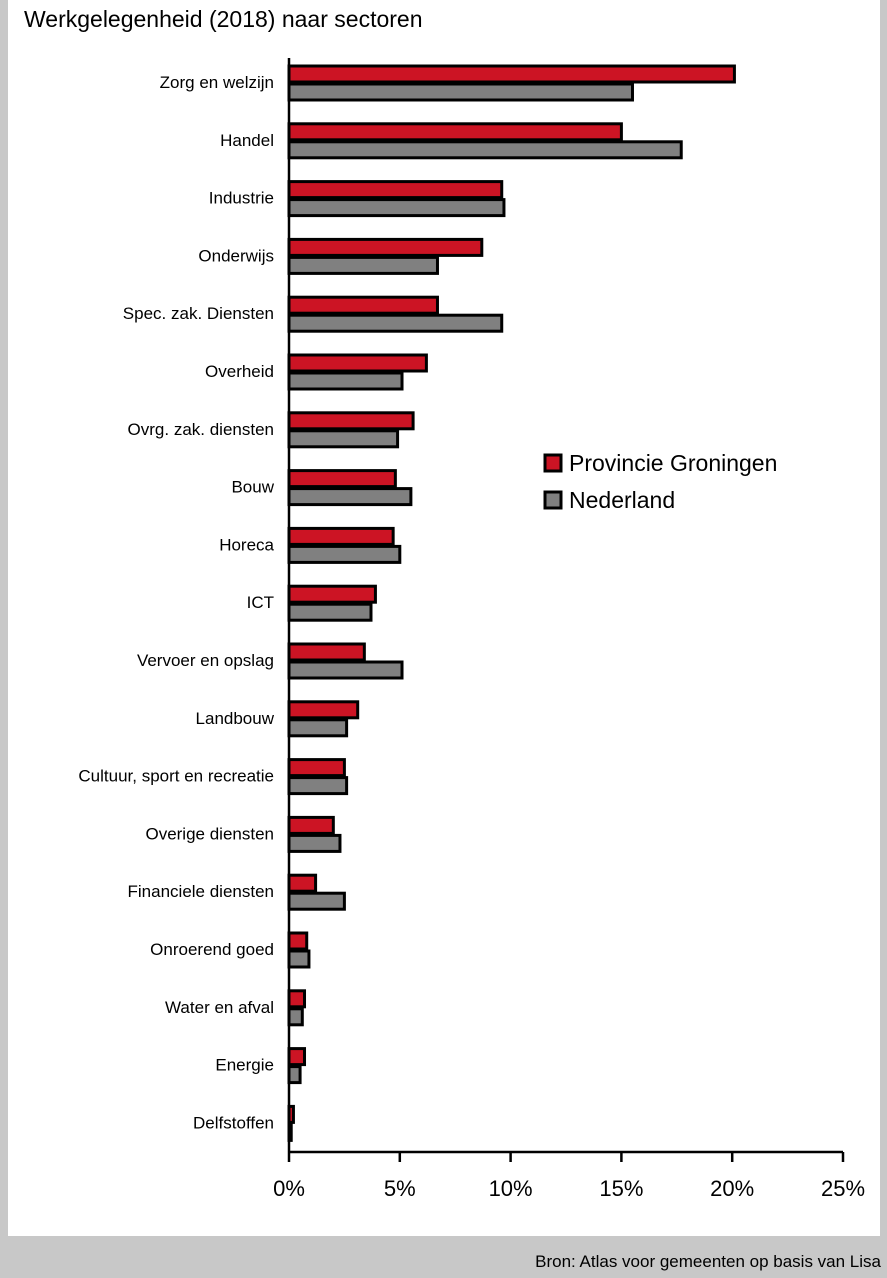 This screenshot has width=887, height=1278. I want to click on category-label: Spec. zak. Diensten, so click(198, 313).